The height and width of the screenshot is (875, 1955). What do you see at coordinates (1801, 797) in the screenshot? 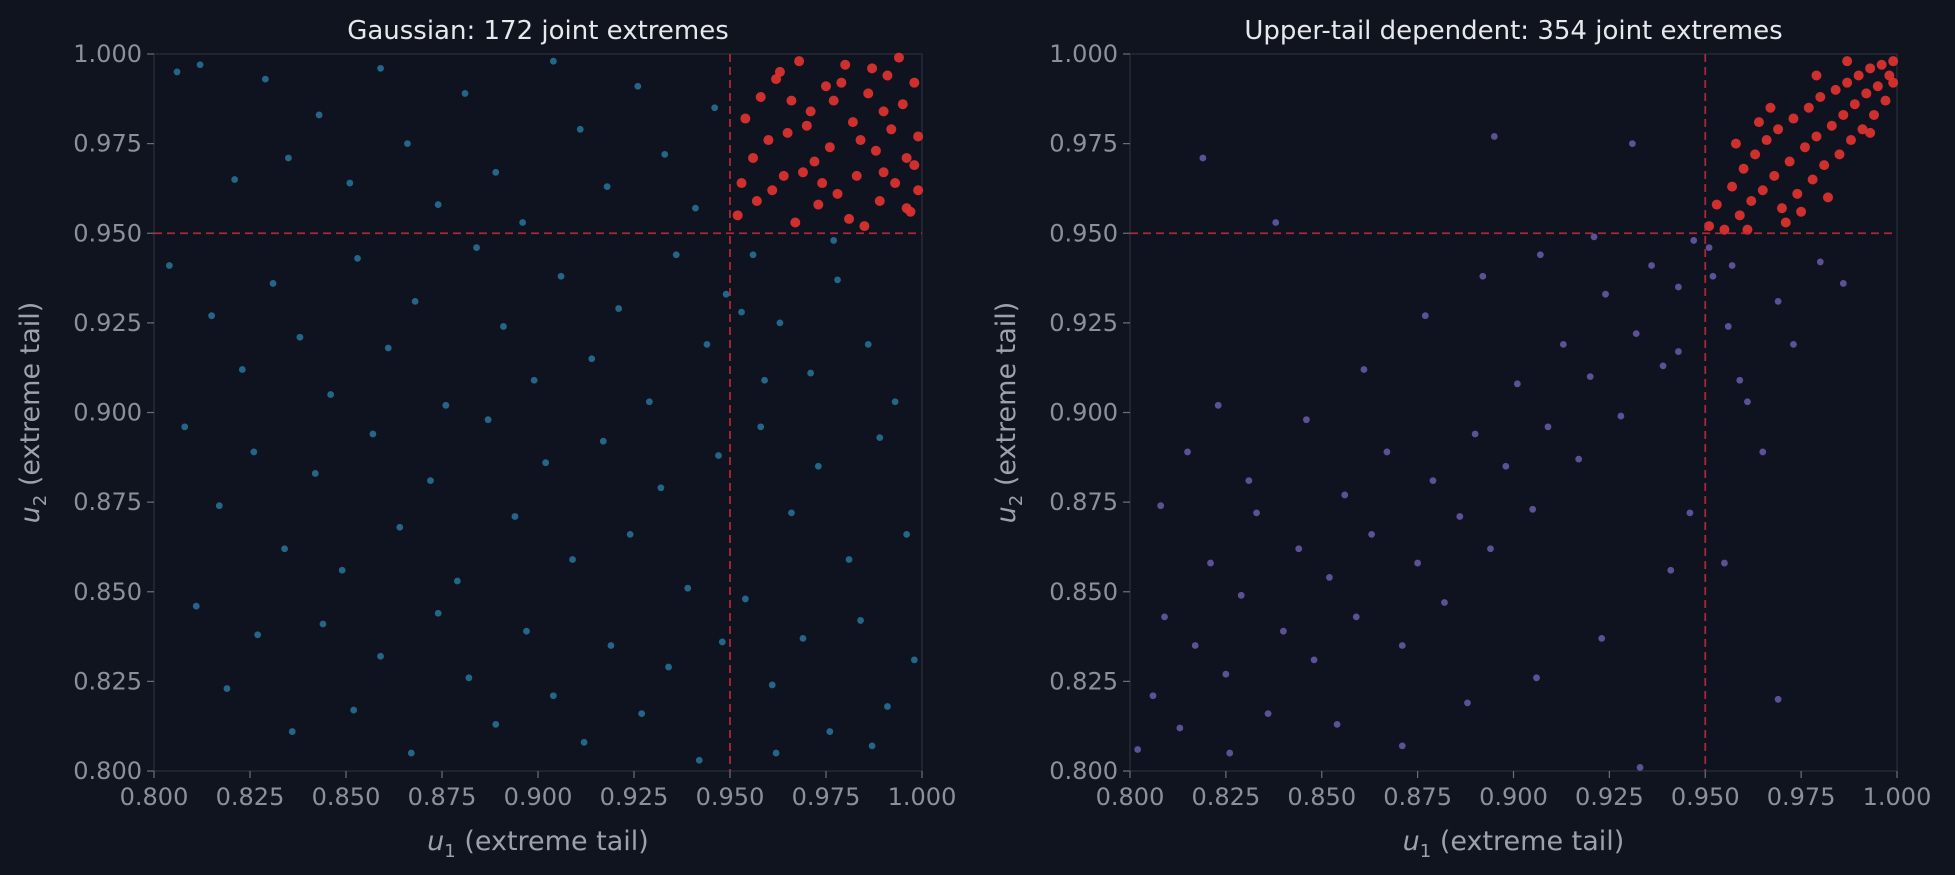
I see `x-tick-label: 0.975` at bounding box center [1801, 797].